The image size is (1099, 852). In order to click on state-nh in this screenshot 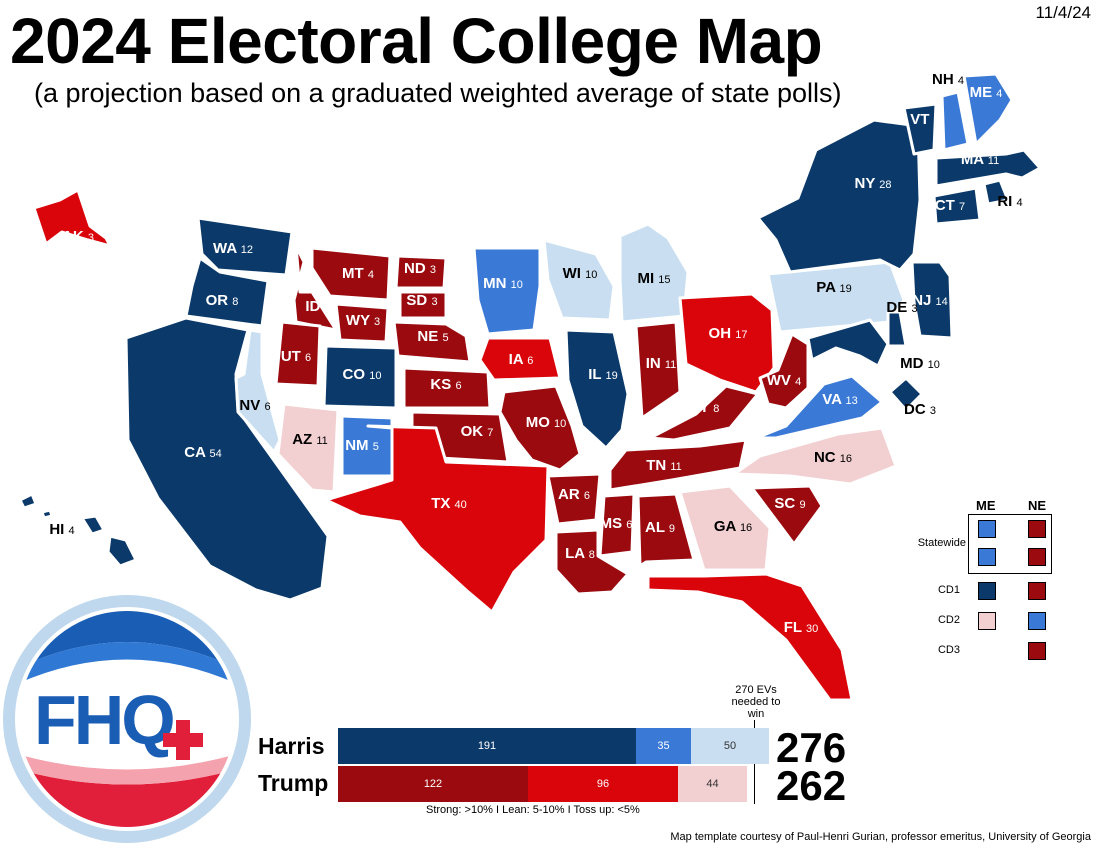, I will do `click(955, 121)`.